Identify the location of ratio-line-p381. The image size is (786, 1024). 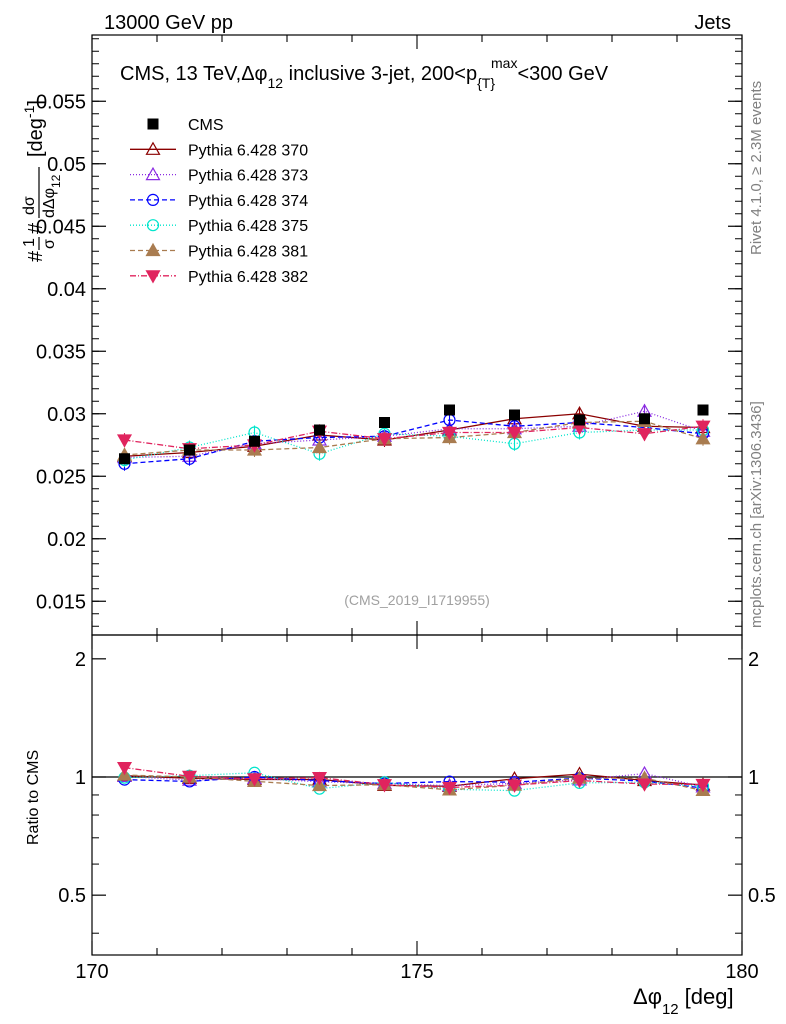
(414, 783).